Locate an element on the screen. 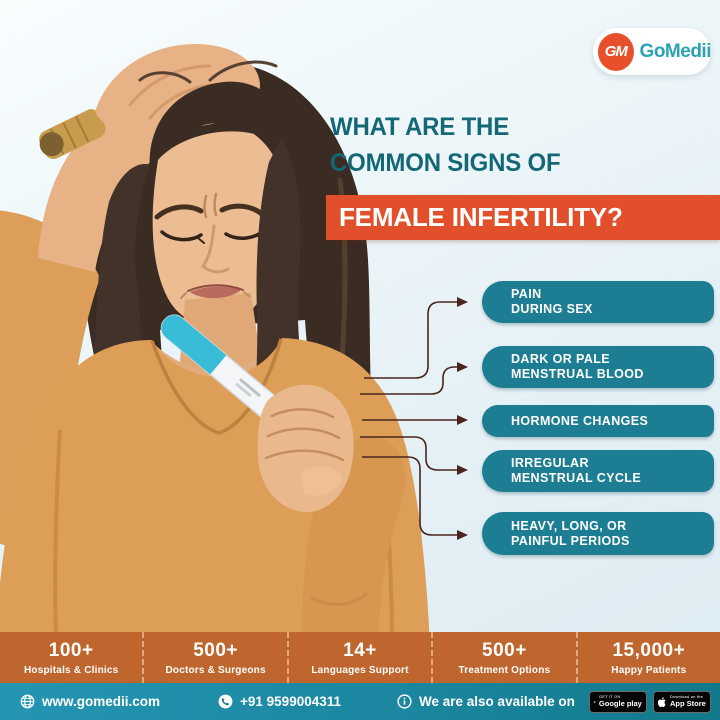 This screenshot has height=720, width=720. badge-store-name: App Store is located at coordinates (688, 704).